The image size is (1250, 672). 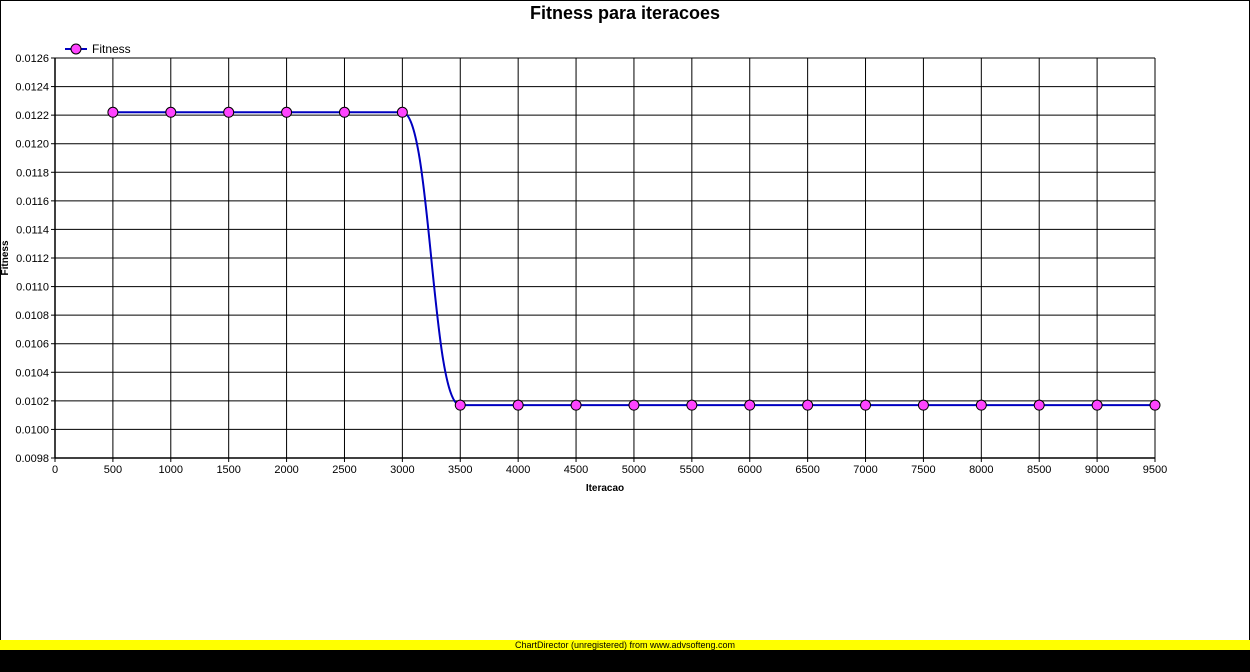 What do you see at coordinates (32, 345) in the screenshot?
I see `y-tick-label: 0.0106` at bounding box center [32, 345].